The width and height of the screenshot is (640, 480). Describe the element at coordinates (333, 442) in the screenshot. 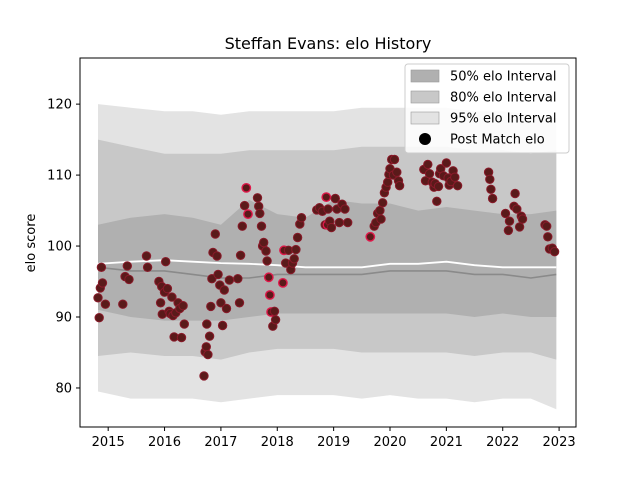

I see `x-tick-label: 2019` at that location.